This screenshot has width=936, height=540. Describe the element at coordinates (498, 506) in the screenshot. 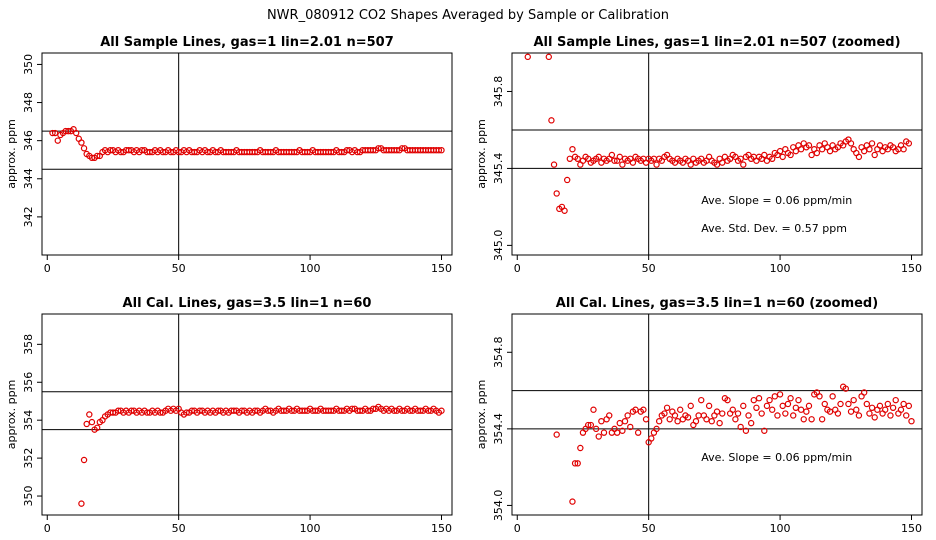

I see `y-tick-label: 354.0` at that location.